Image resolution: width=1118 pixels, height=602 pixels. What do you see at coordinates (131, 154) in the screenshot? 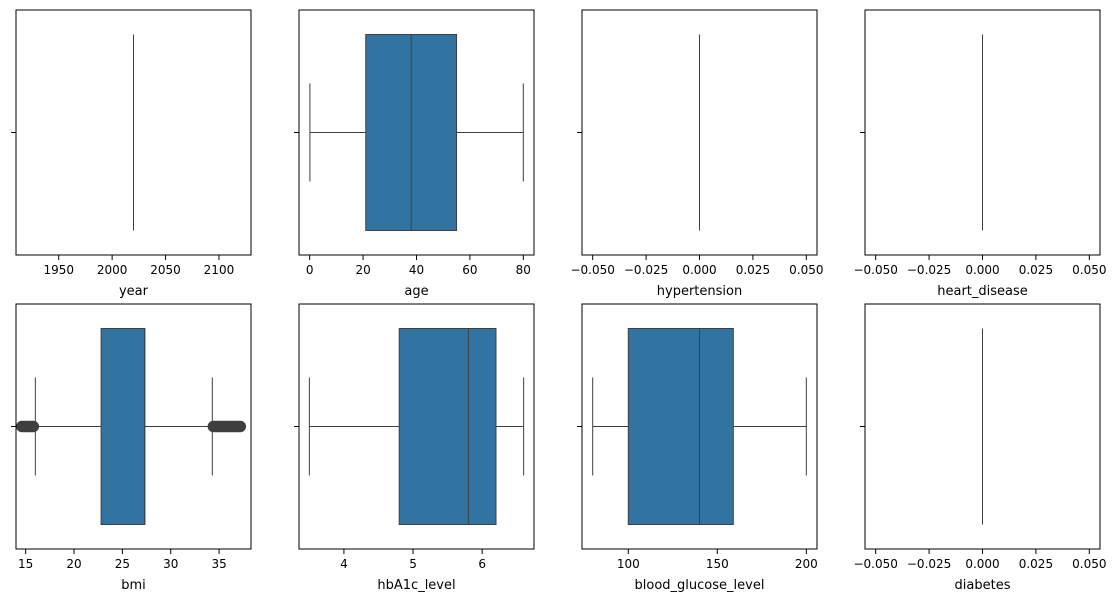
I see `panel-year: 1950 2000 2050 2100 year` at bounding box center [131, 154].